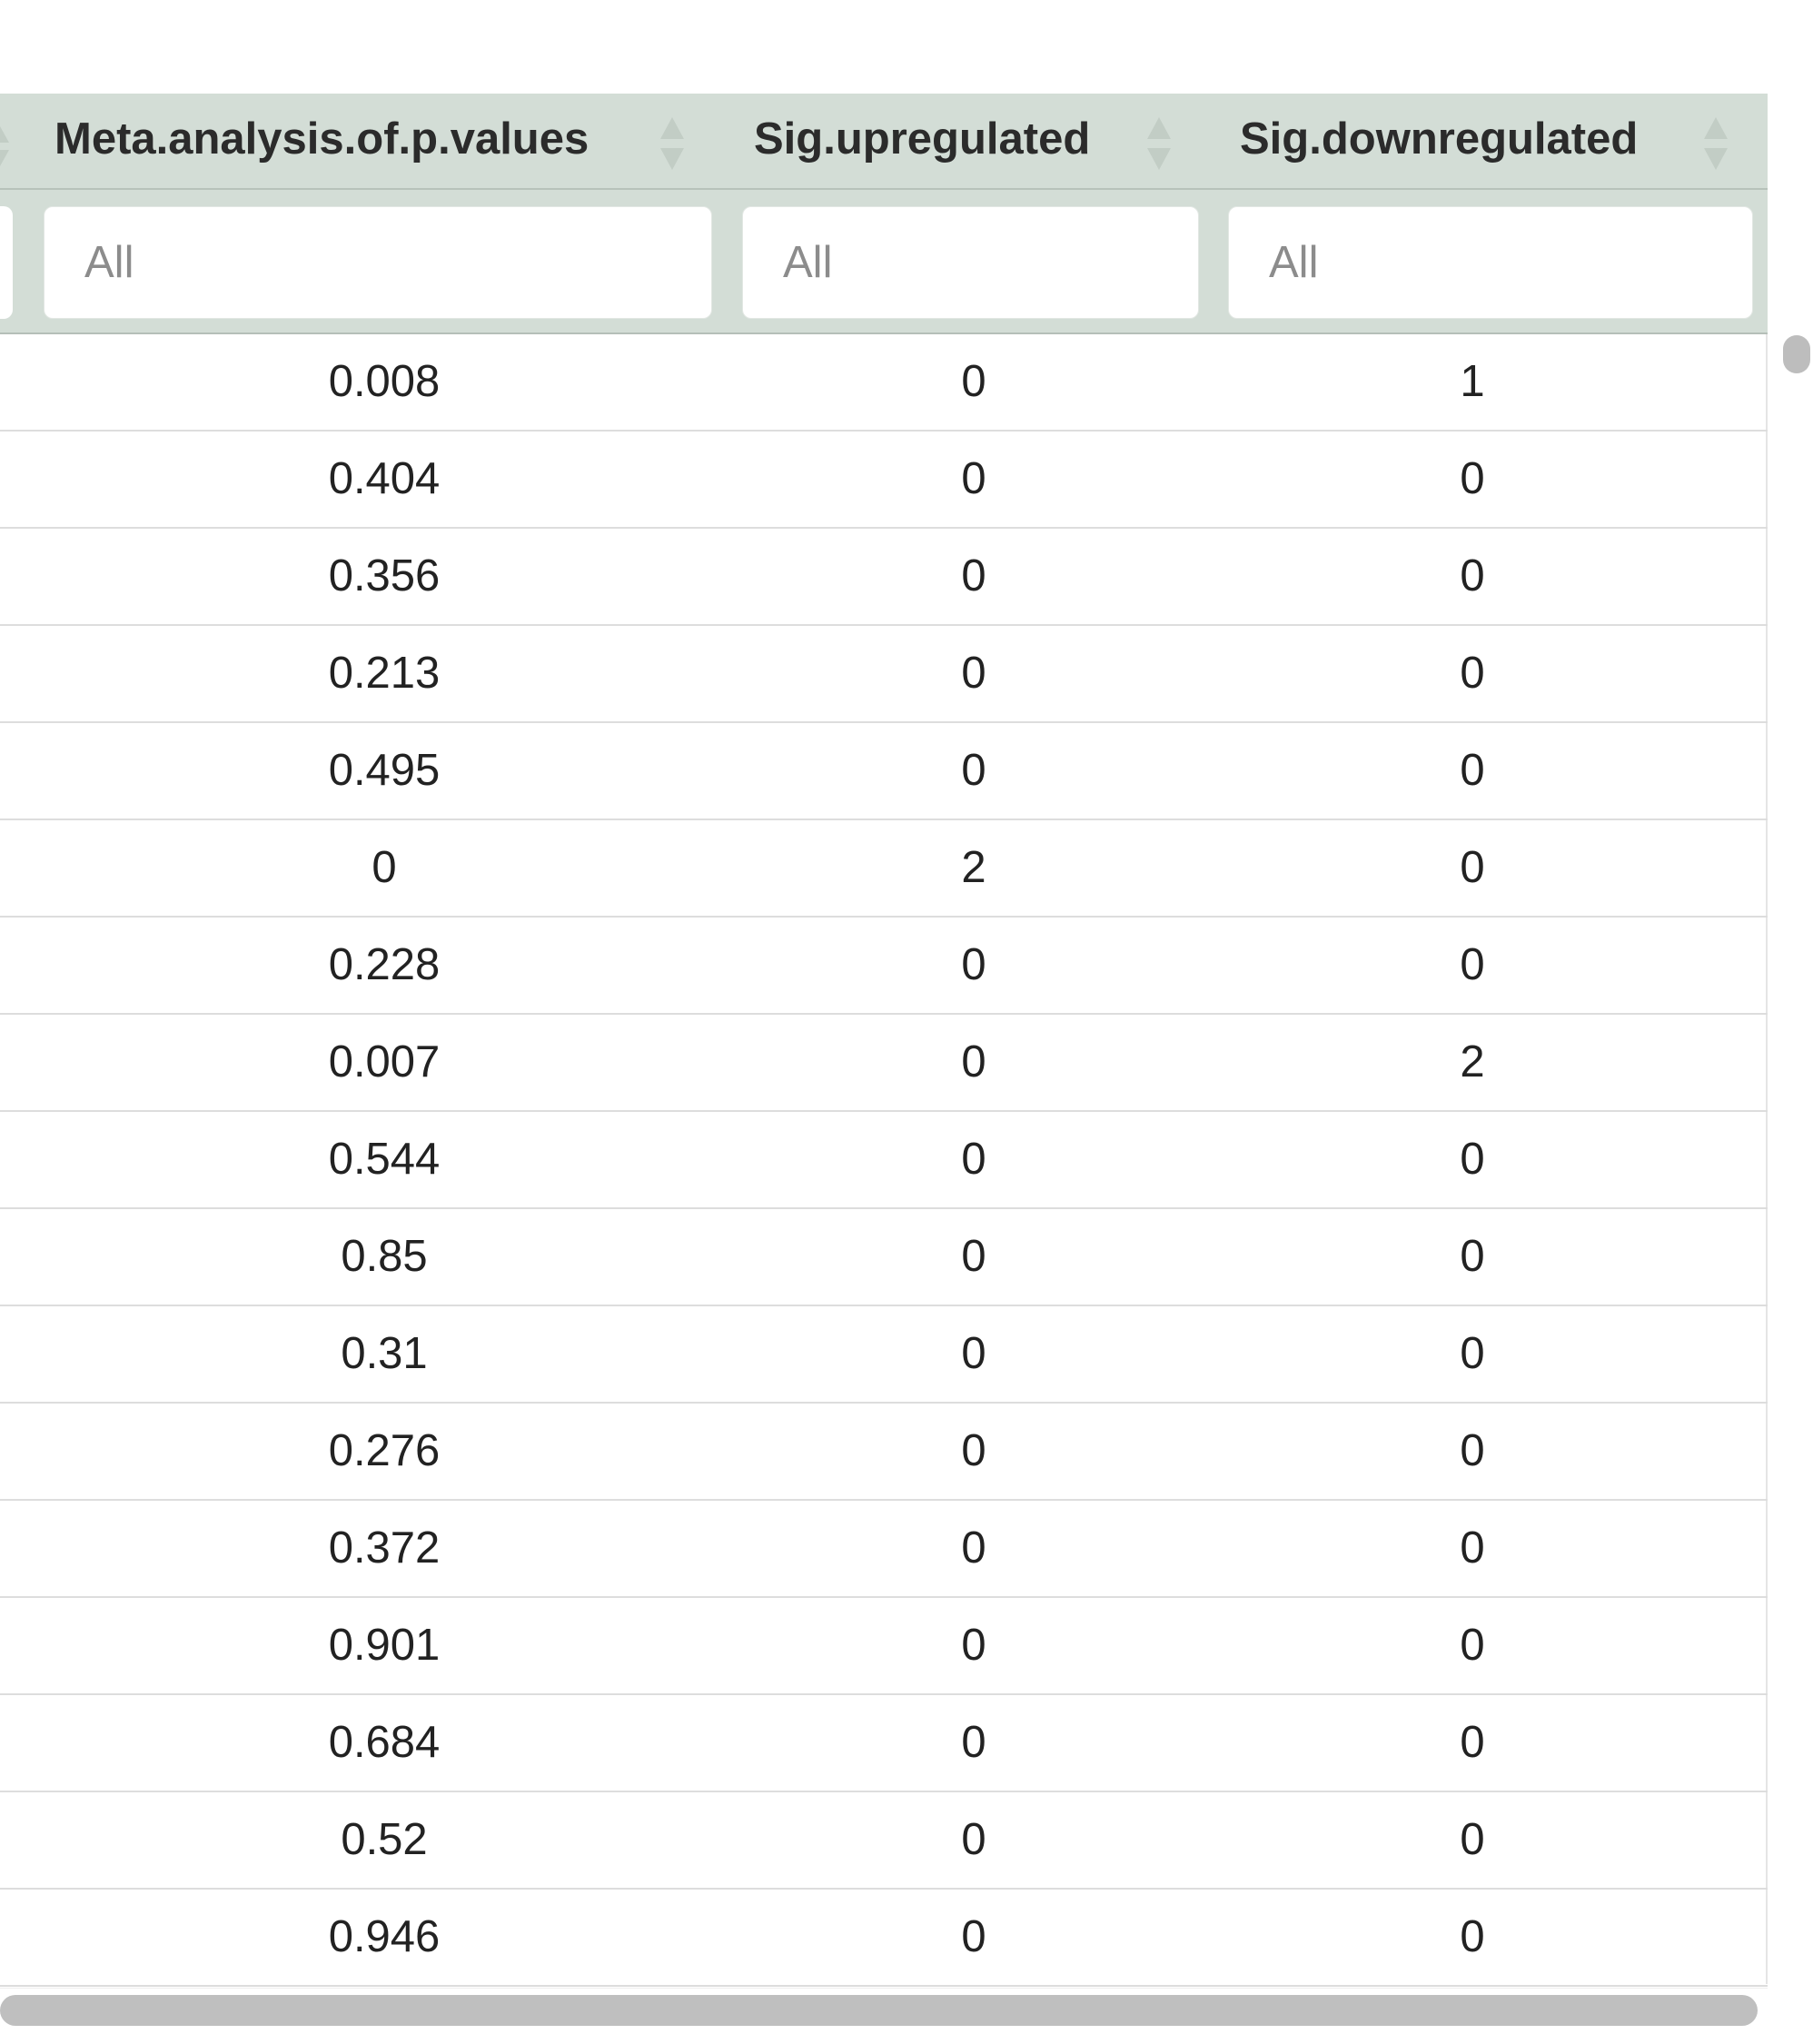 This screenshot has height=2044, width=1813. What do you see at coordinates (884, 1355) in the screenshot?
I see `table-row: 0.31 0 0` at bounding box center [884, 1355].